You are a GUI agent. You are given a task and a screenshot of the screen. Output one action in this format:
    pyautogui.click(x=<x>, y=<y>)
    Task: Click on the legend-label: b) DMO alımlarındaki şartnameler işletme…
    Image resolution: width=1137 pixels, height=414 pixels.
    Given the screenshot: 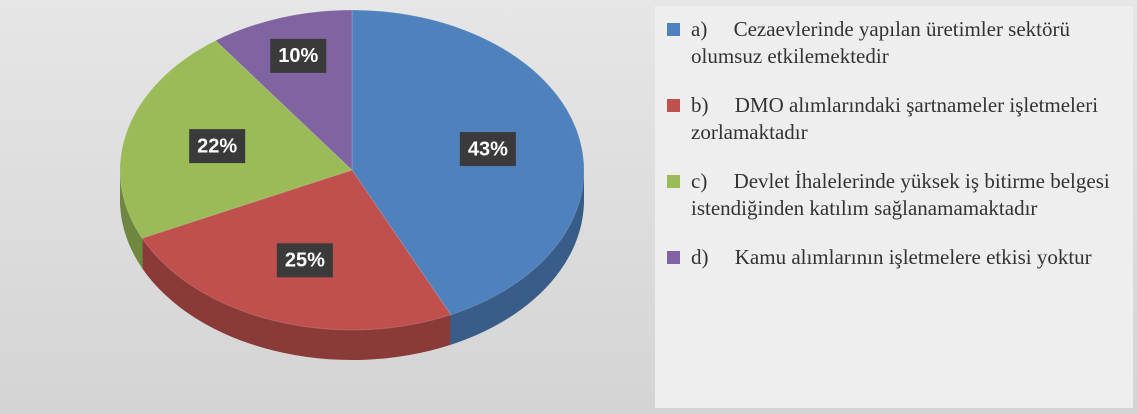 What is the action you would take?
    pyautogui.click(x=897, y=118)
    